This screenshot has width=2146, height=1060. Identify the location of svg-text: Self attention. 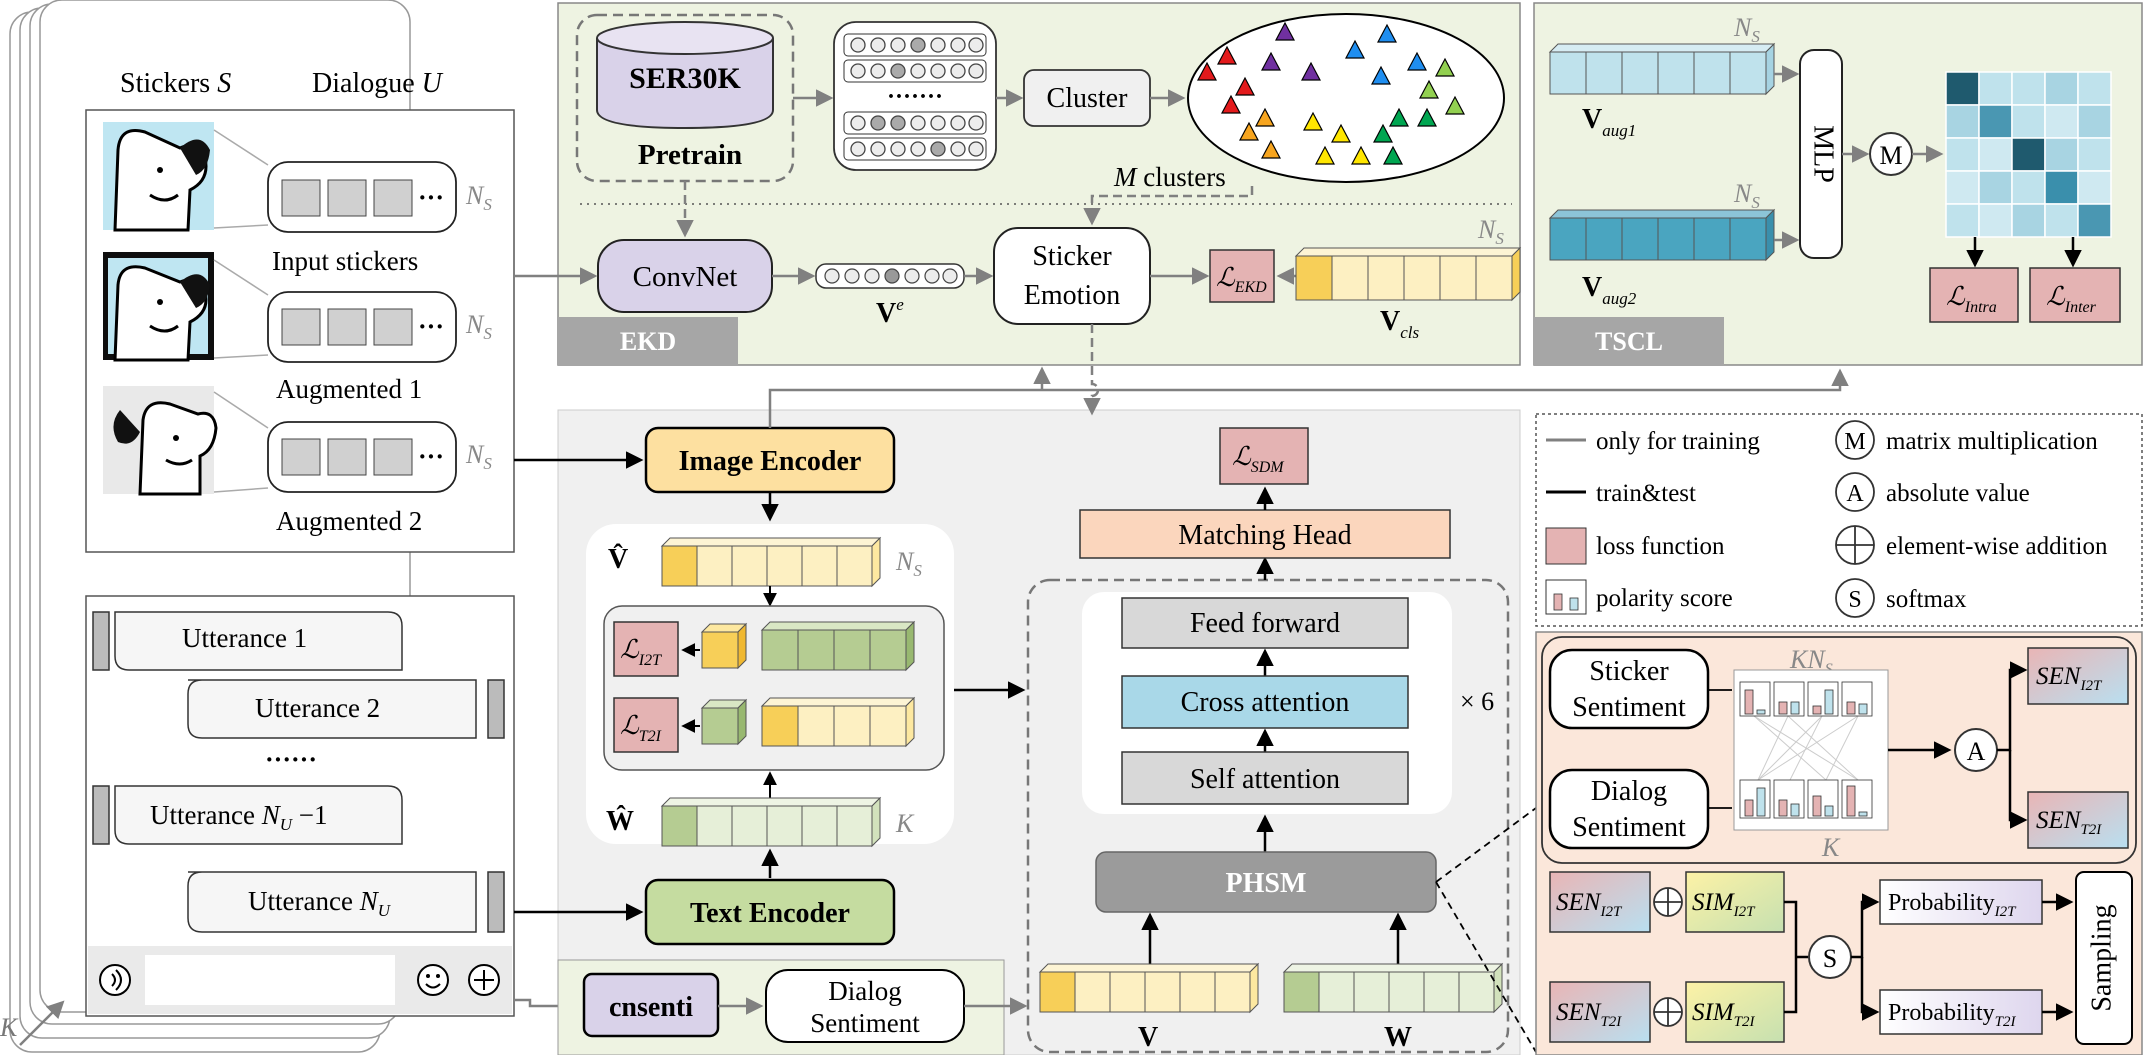
(1265, 779).